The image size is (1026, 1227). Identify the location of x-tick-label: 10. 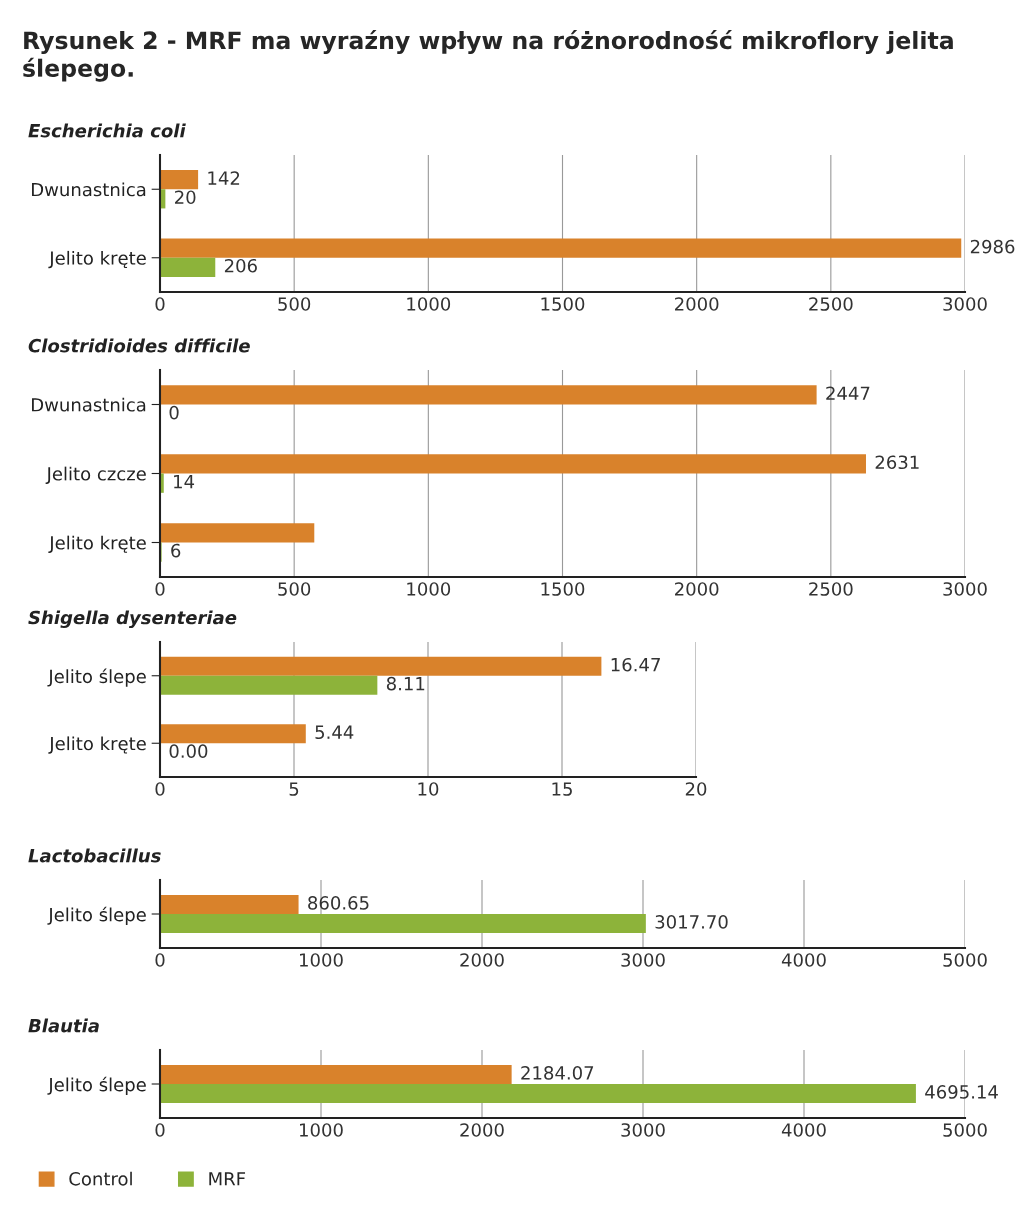
(428, 789).